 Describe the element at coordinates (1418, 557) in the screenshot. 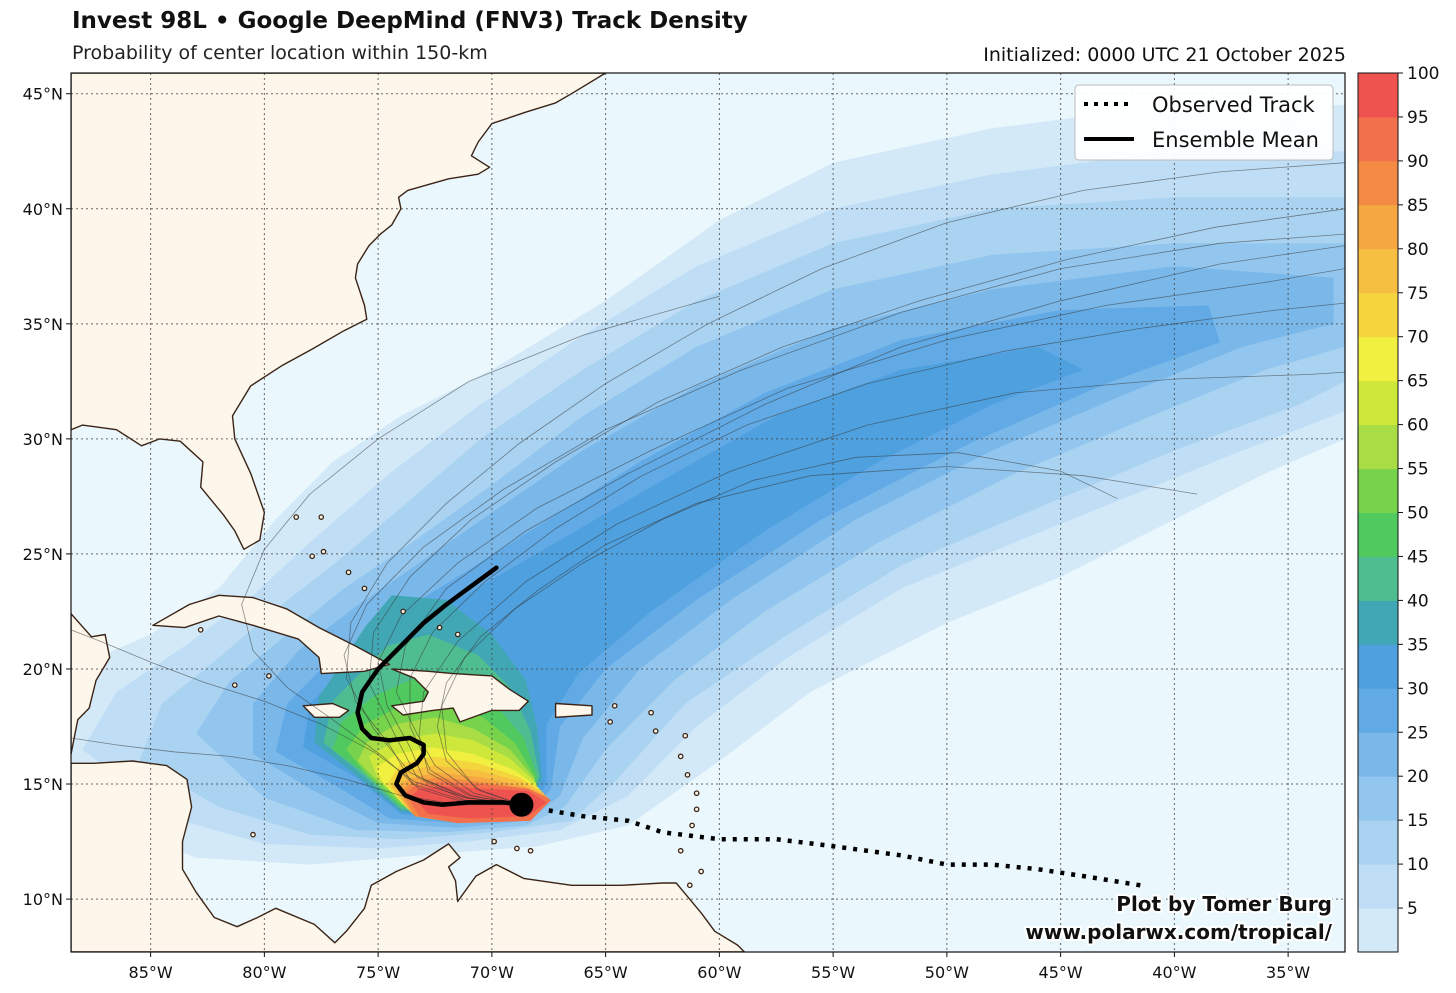

I see `colorbar-tick-label: 45` at that location.